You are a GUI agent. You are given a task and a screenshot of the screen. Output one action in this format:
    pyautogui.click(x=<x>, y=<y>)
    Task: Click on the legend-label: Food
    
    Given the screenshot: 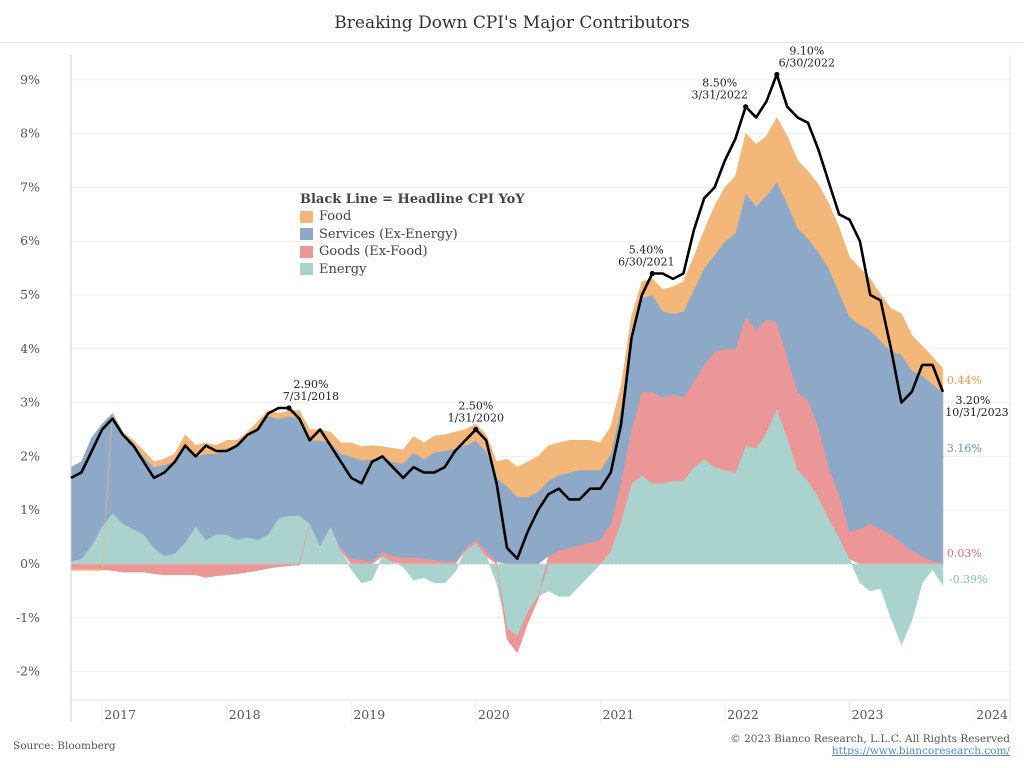 What is the action you would take?
    pyautogui.click(x=335, y=217)
    